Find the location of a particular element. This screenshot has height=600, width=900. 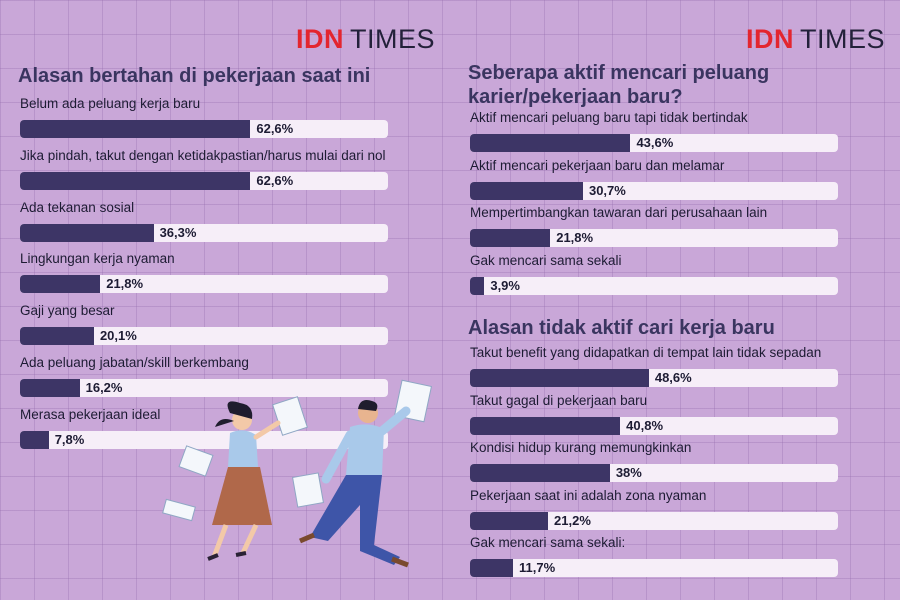

idn-times-logo-right: IDN TIMES is located at coordinates (815, 39).